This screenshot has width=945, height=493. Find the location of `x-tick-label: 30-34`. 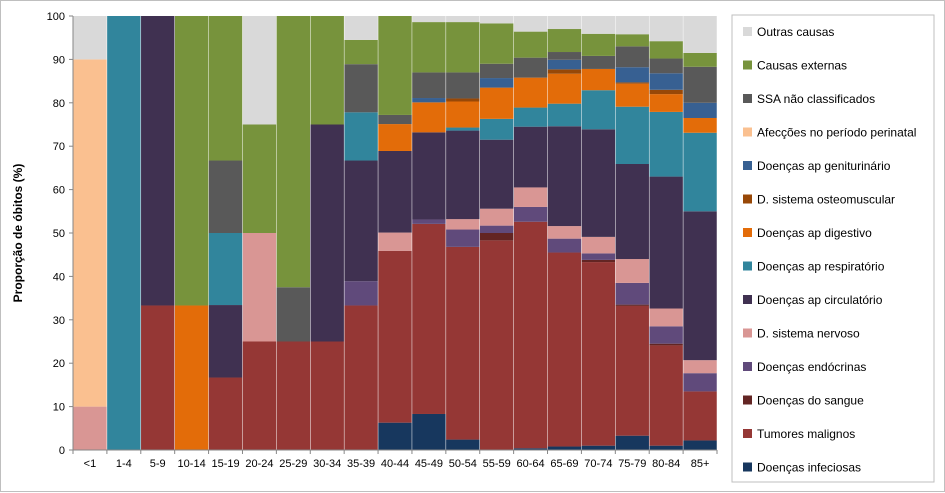

x-tick-label: 30-34 is located at coordinates (327, 464).